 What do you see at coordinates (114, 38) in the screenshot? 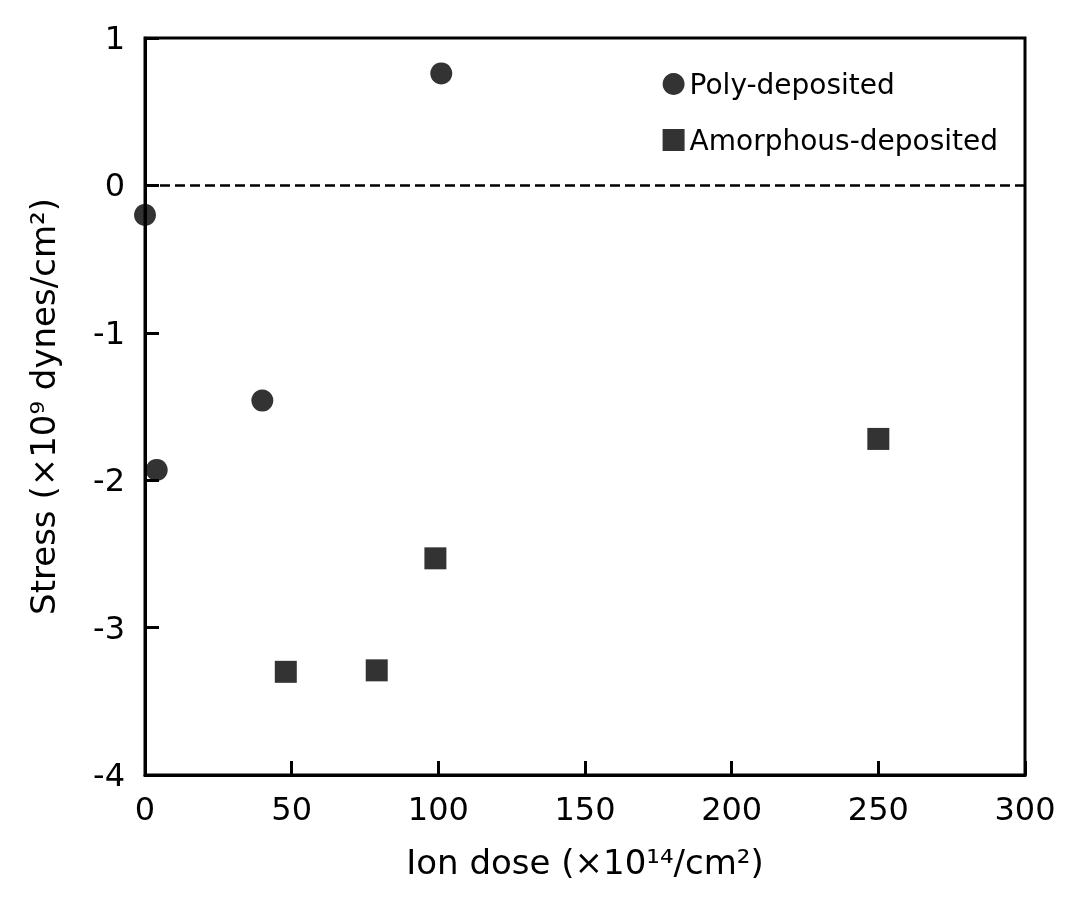
I see `y-tick-label: 1` at bounding box center [114, 38].